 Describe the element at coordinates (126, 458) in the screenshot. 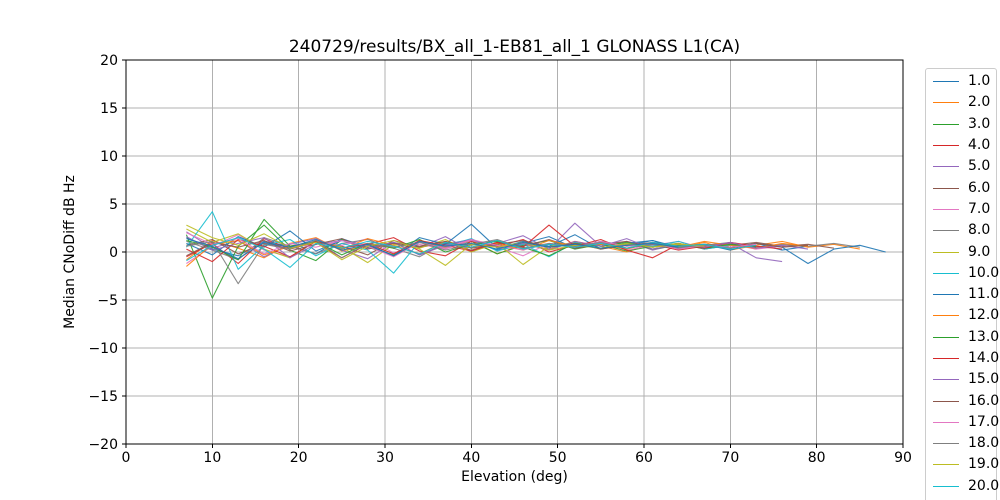

I see `x-tick-label: 0` at that location.